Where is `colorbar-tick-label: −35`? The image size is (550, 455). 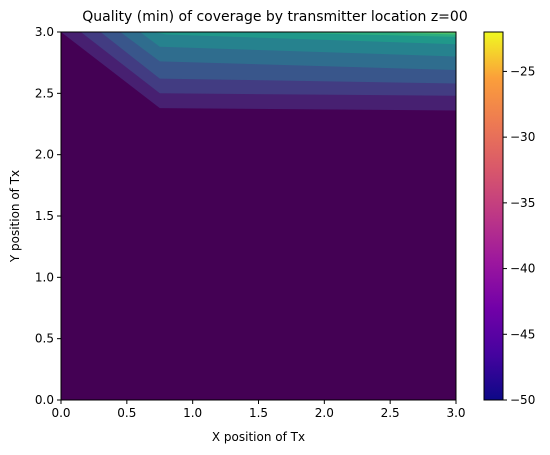 colorbar-tick-label: −35 is located at coordinates (522, 203).